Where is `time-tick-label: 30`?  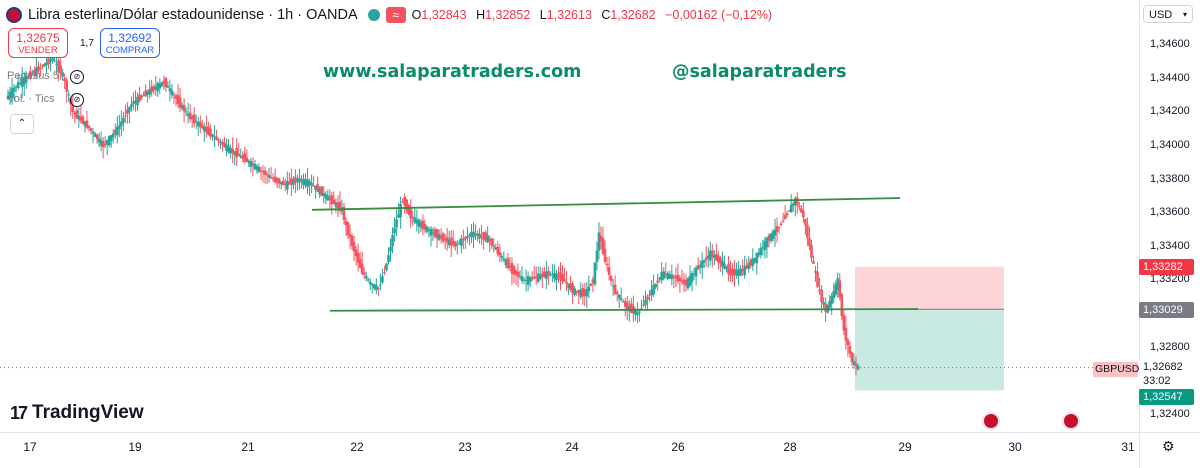
time-tick-label: 30 is located at coordinates (1015, 447).